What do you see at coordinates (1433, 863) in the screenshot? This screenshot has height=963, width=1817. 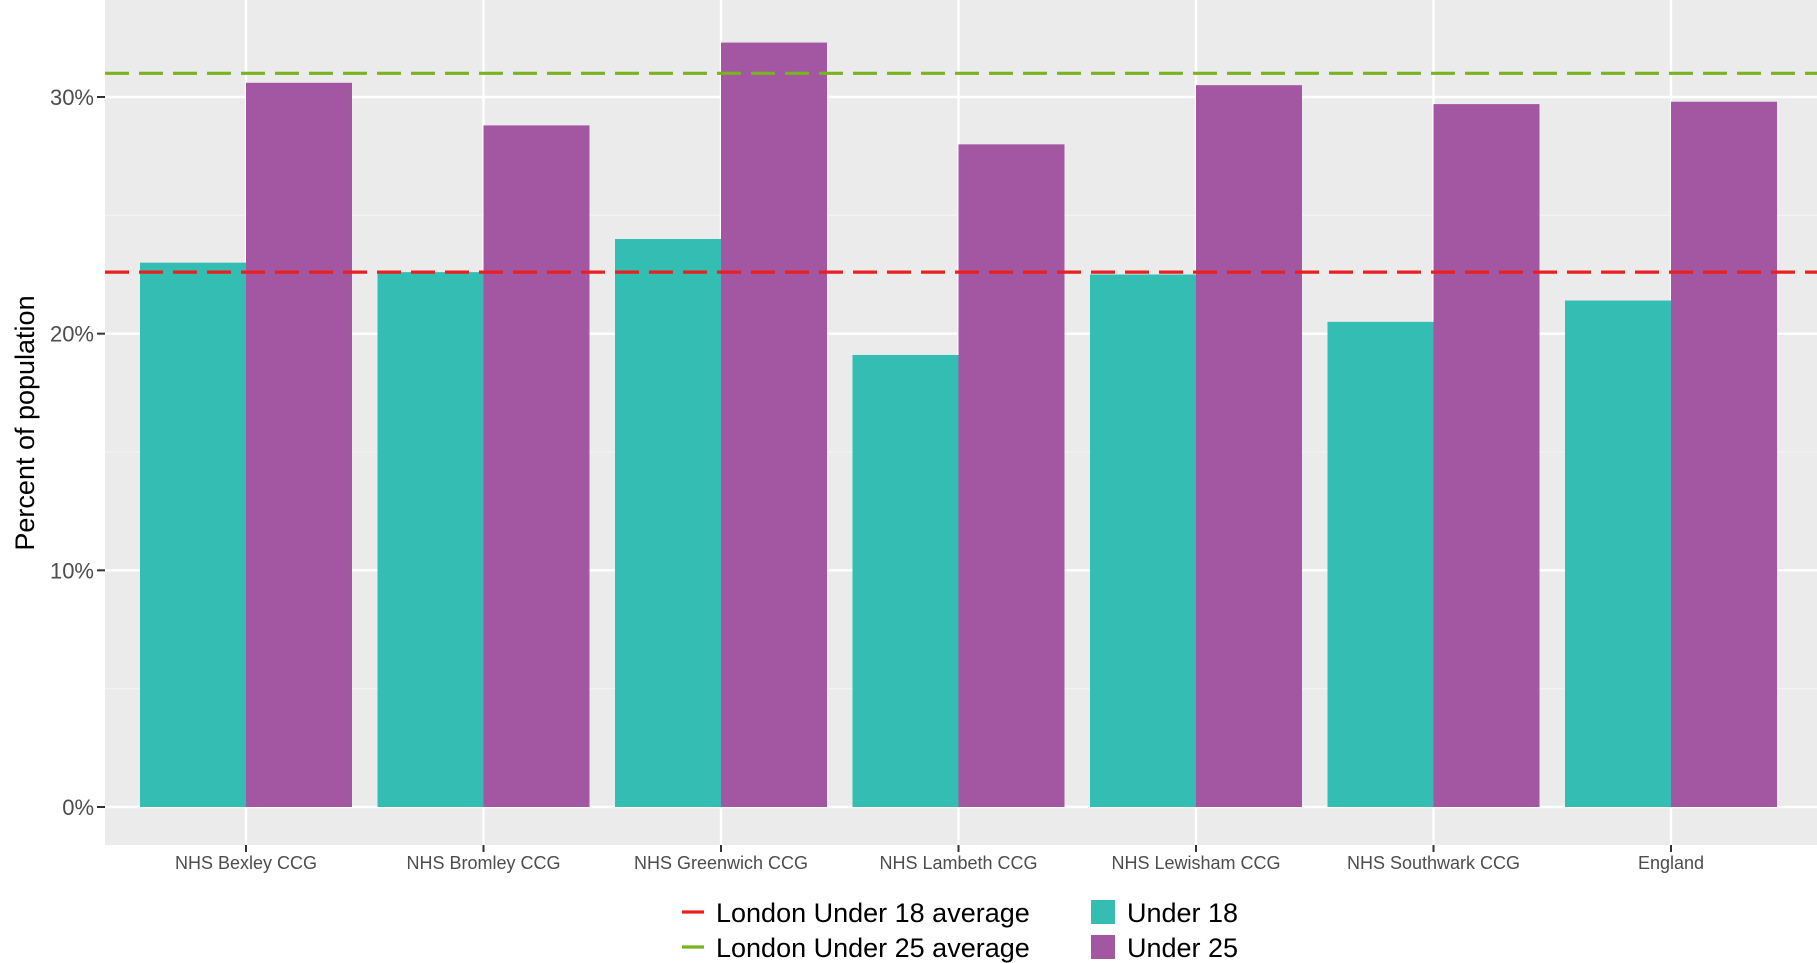 I see `x-tick-label: NHS Southwark CCG` at bounding box center [1433, 863].